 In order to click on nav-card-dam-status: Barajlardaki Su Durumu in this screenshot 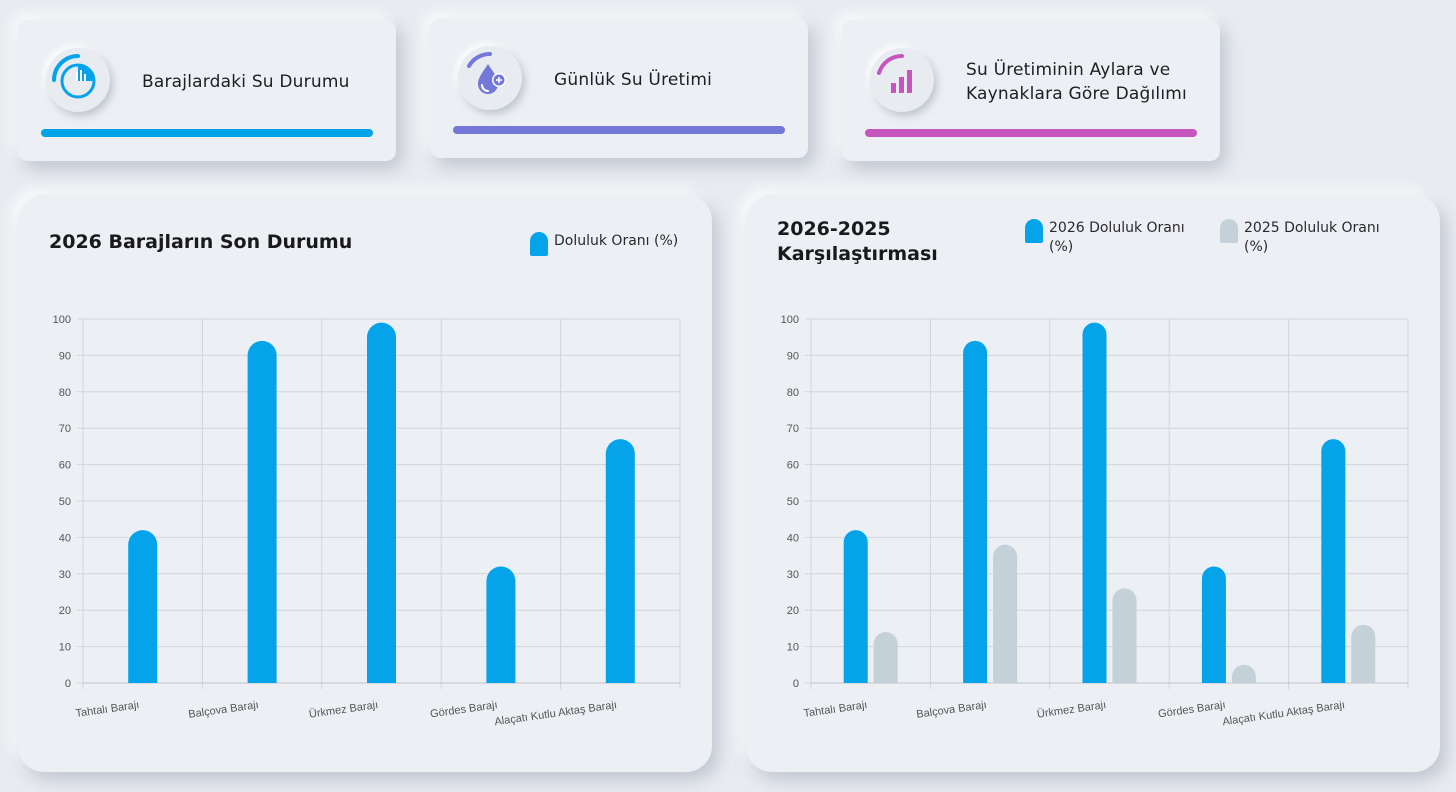, I will do `click(207, 90)`.